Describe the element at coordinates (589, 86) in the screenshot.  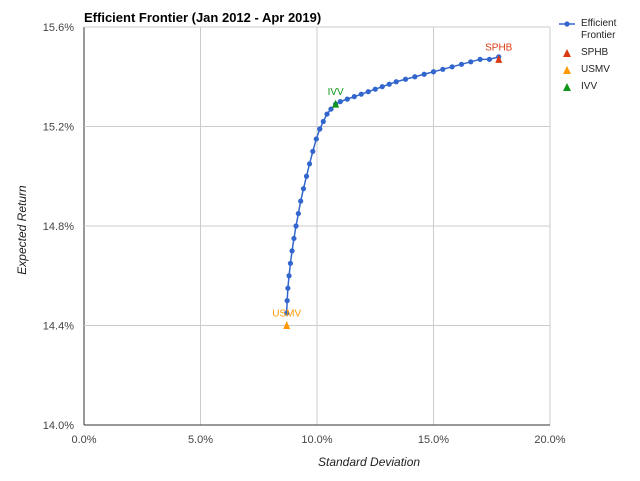
I see `legend-label: IVV` at that location.